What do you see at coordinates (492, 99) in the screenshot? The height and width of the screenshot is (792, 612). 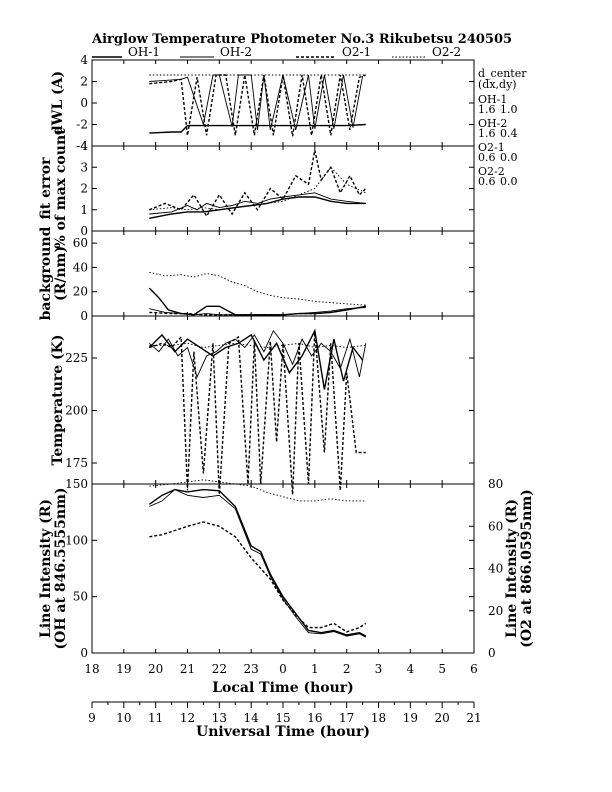 I see `side-note-name: OH-1` at bounding box center [492, 99].